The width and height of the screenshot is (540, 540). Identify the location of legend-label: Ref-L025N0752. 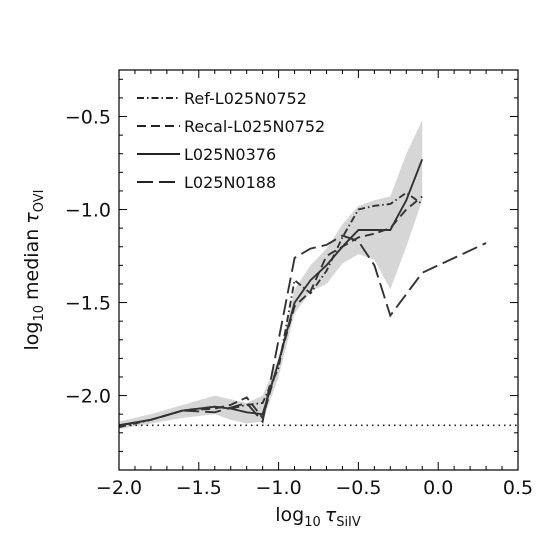
(245, 98).